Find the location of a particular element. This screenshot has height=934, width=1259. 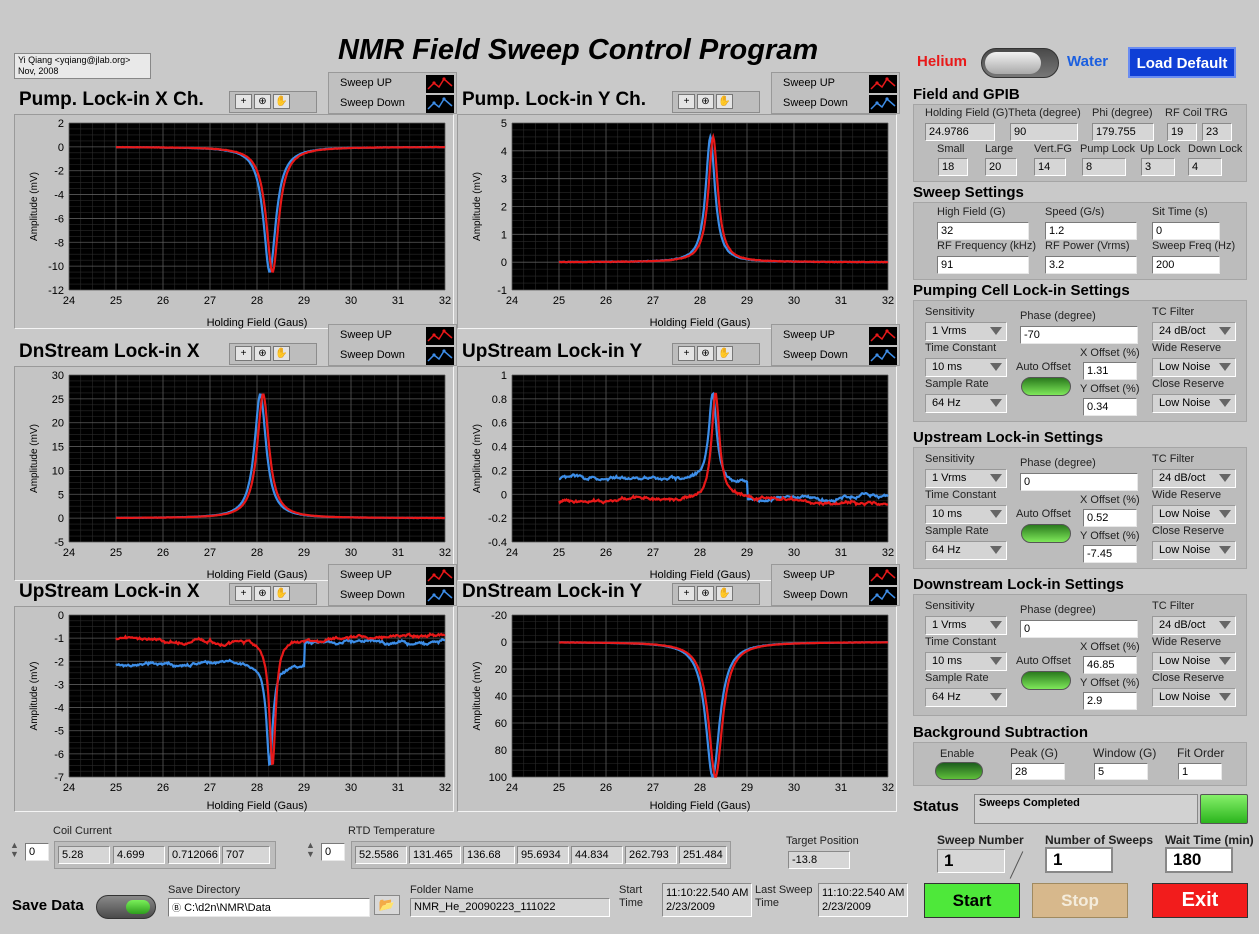

y-axis-label: Amplitude (mV) is located at coordinates (477, 206).